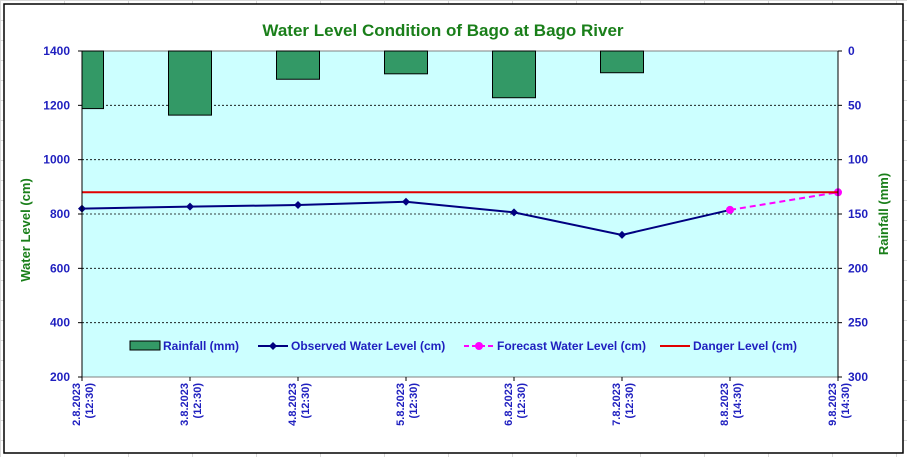  Describe the element at coordinates (145, 345) in the screenshot. I see `legend-swatch-rainfall` at that location.